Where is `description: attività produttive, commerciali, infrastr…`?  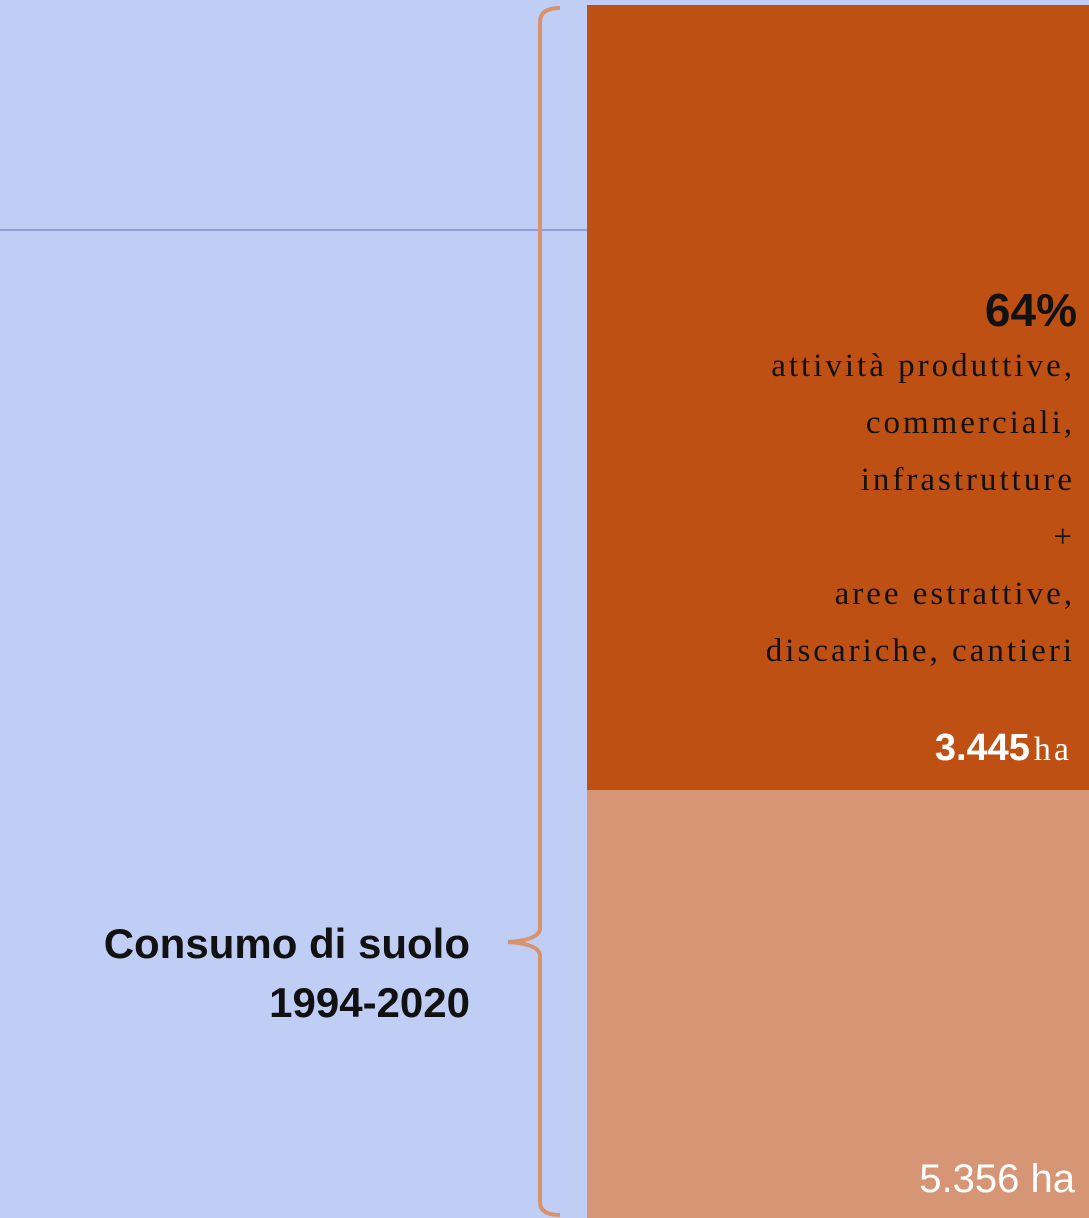 description: attività produttive, commerciali, infrastr… is located at coordinates (920, 508).